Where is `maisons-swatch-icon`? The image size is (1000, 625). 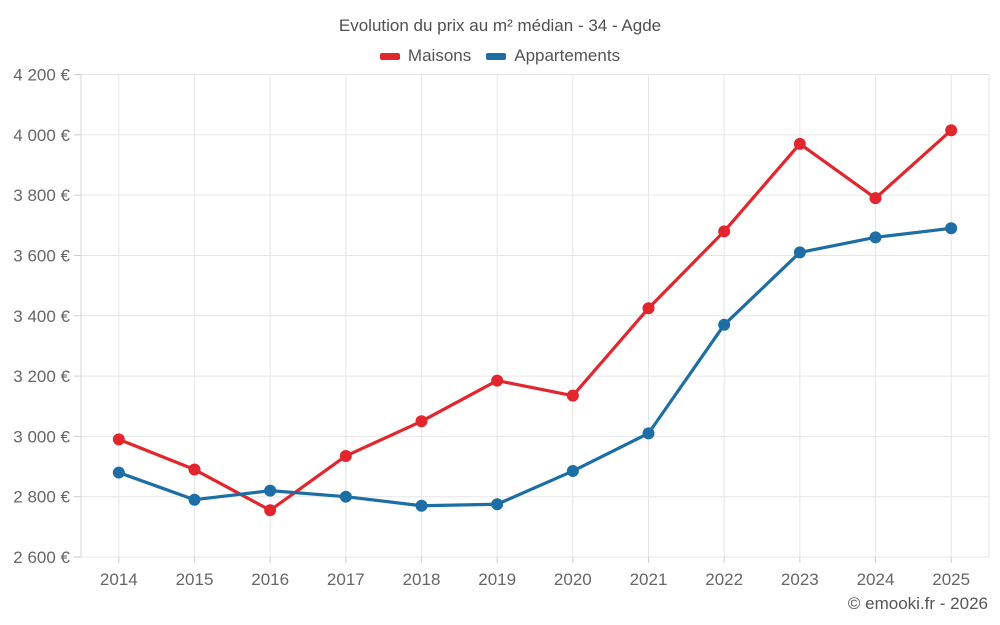 maisons-swatch-icon is located at coordinates (389, 56).